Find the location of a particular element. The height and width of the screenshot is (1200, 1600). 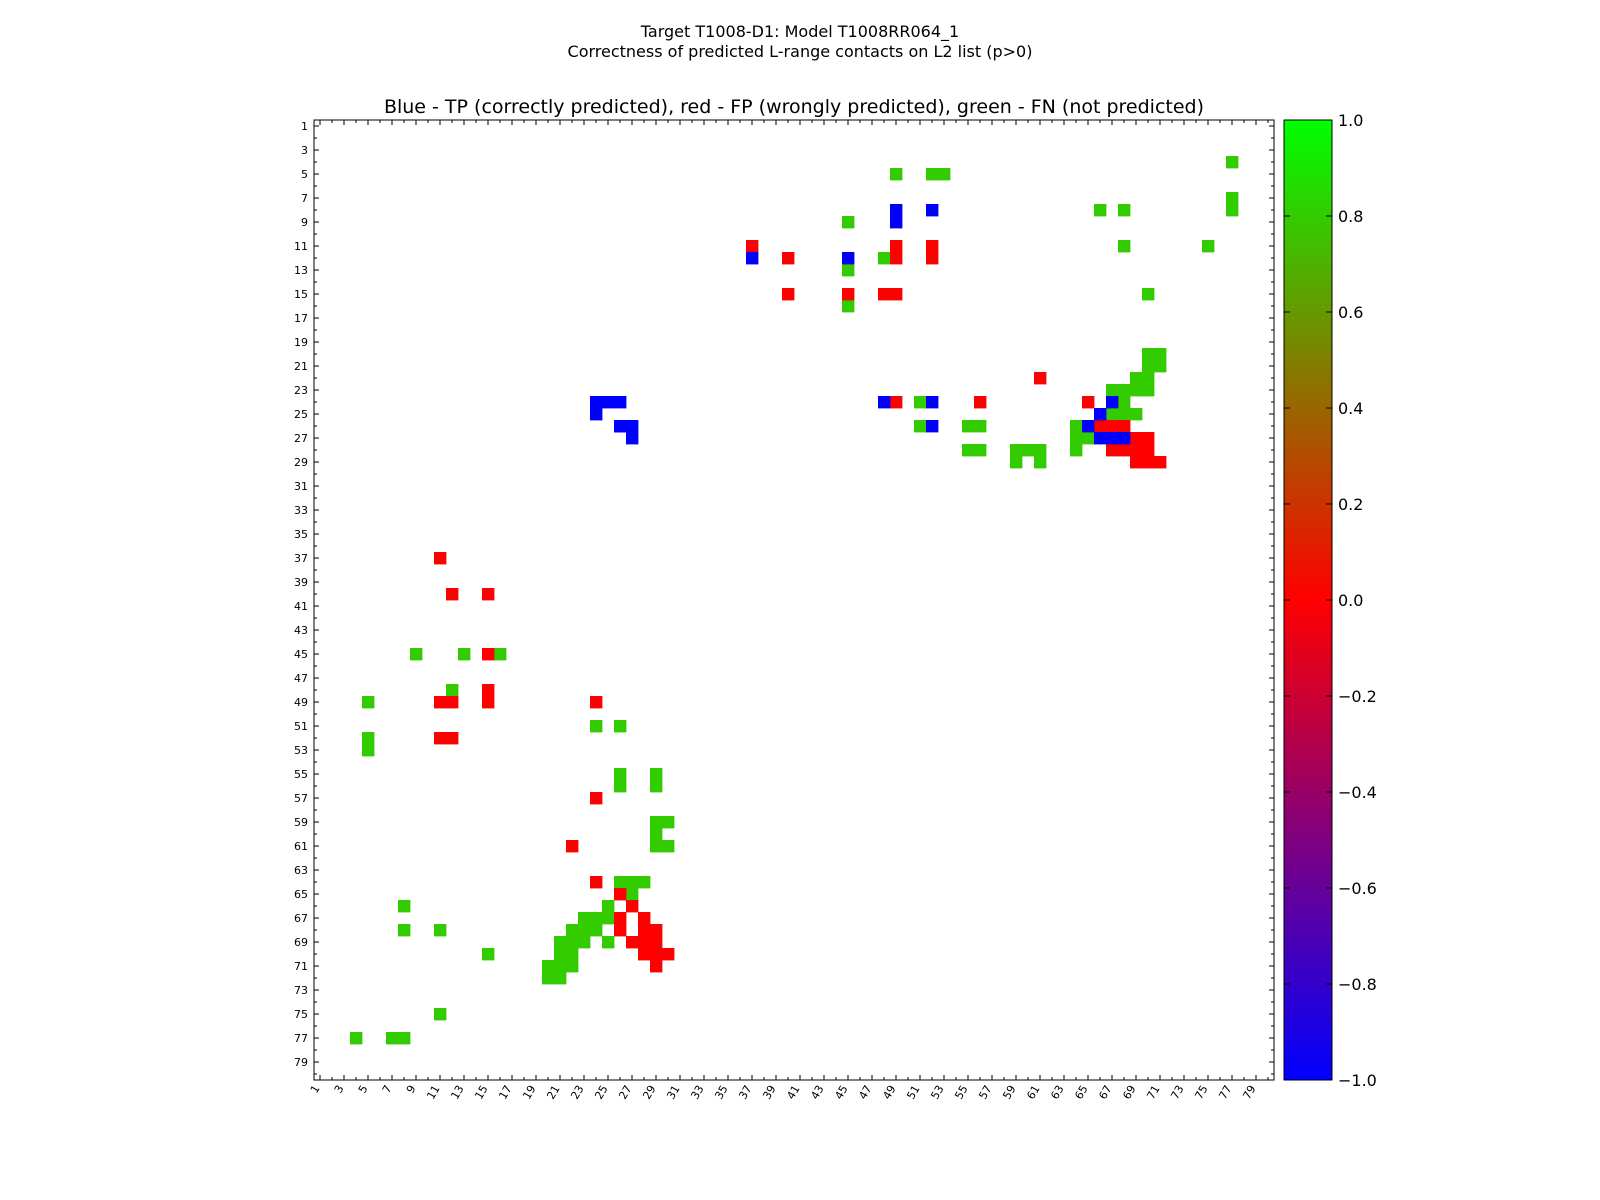

colorbar-tick-label: −0.6 is located at coordinates (1357, 888).